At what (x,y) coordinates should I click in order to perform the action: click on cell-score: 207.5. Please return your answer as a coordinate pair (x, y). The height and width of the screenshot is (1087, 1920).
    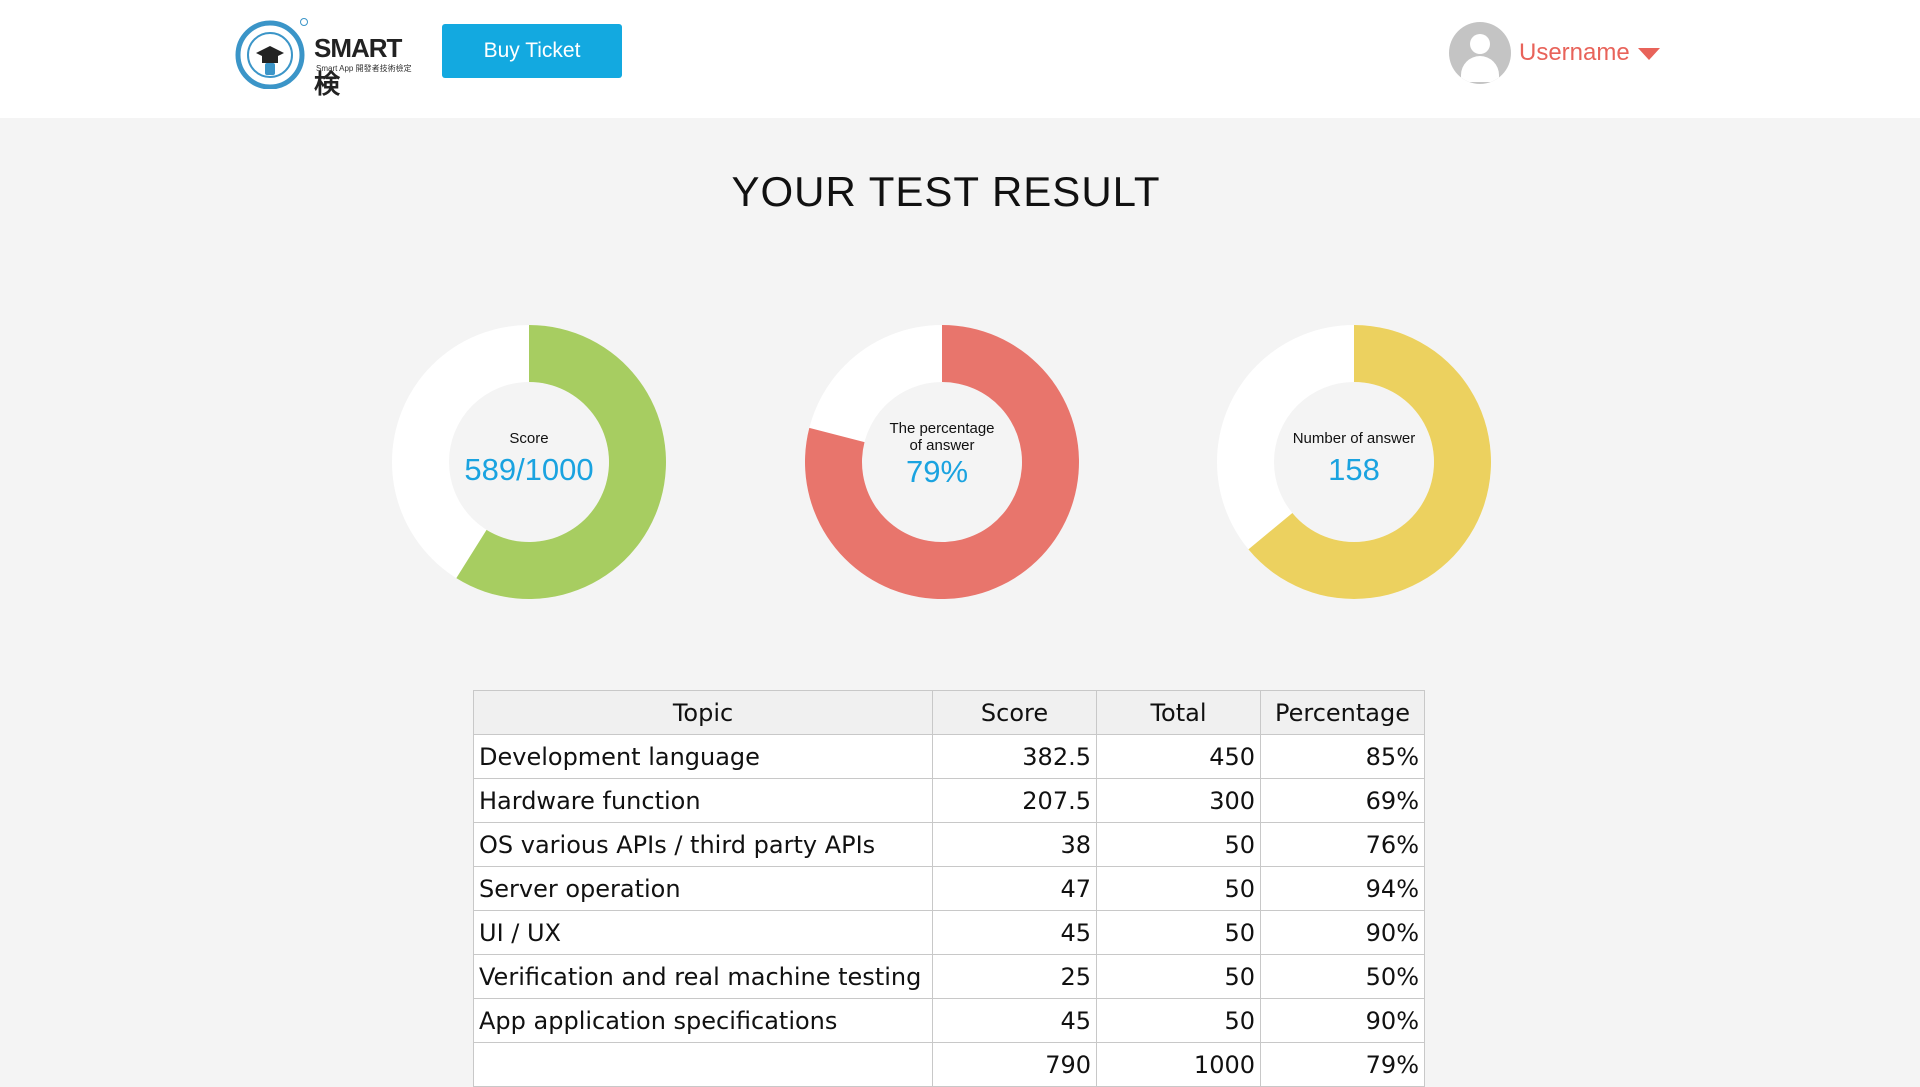
    Looking at the image, I should click on (1014, 800).